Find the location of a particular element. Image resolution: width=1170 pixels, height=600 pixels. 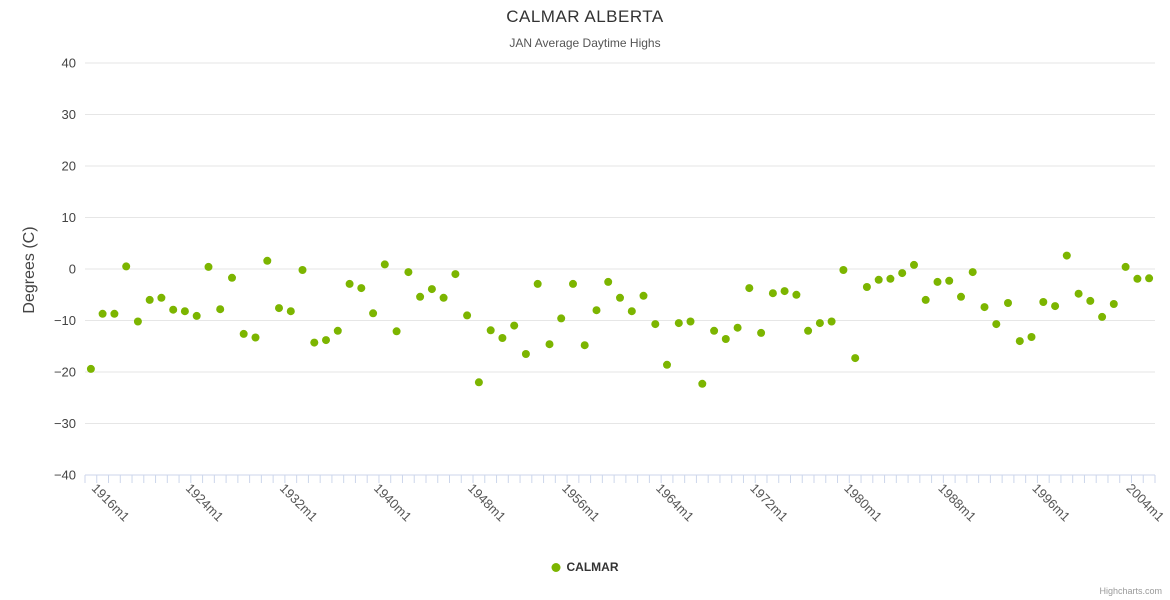

highcharts-credit-link: Highcharts.com is located at coordinates (1130, 591).